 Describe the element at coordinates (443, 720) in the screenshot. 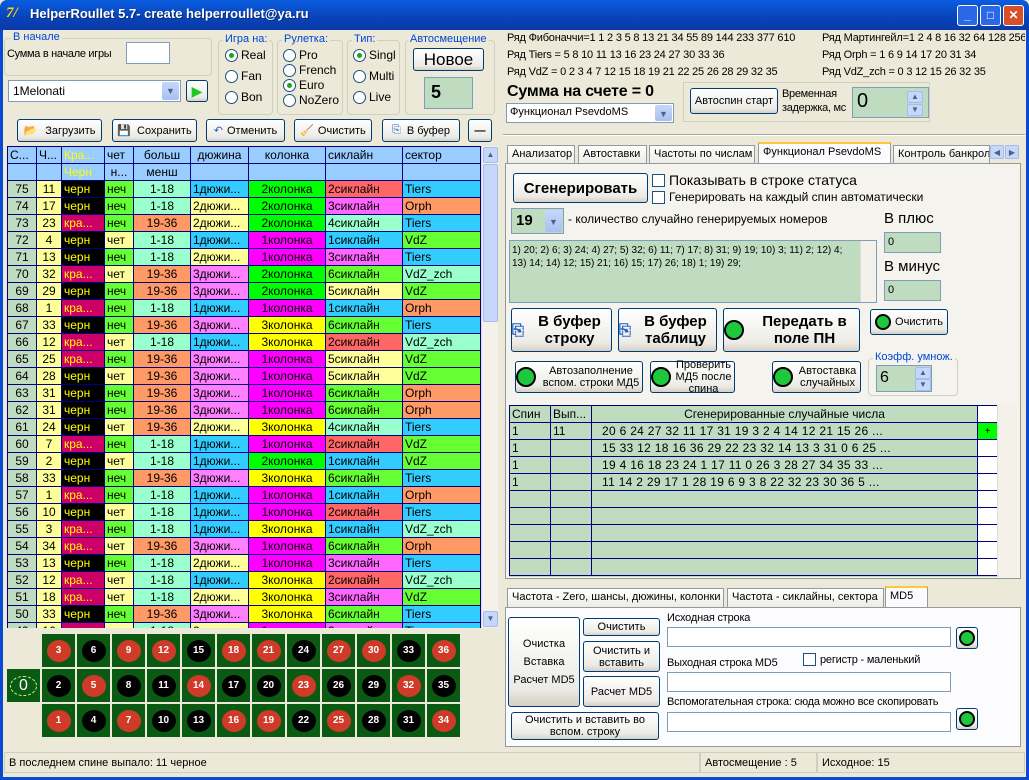

I see `board-number-34: 34` at that location.